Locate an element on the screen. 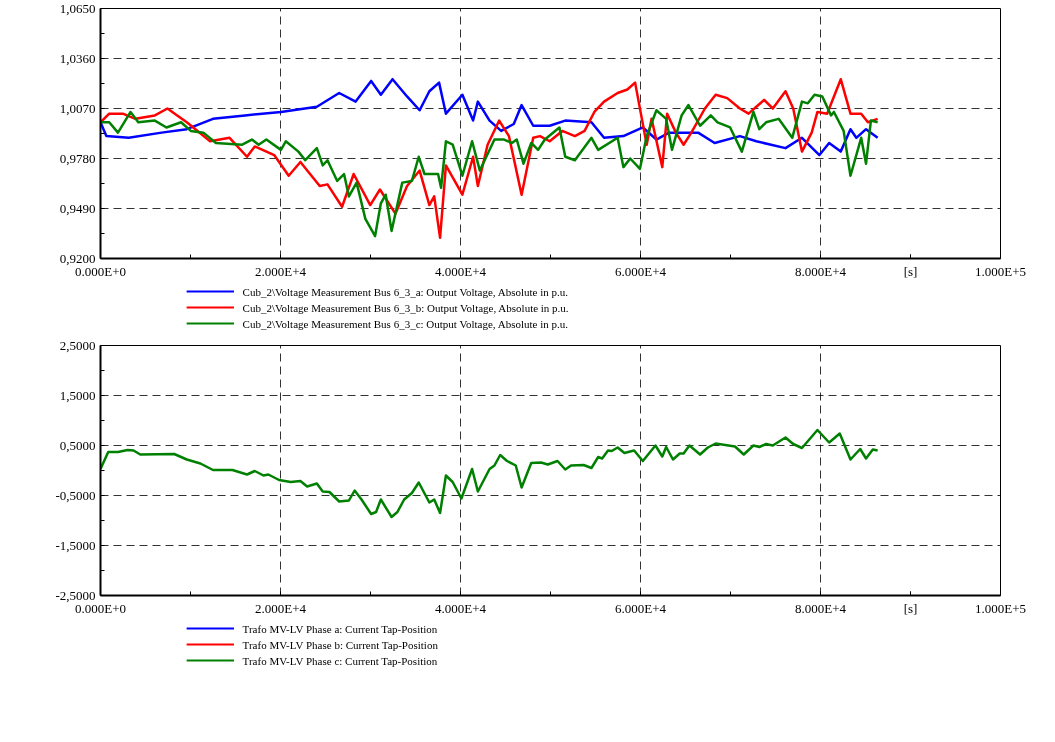  y-tick-label: 1,5000 is located at coordinates (77, 395).